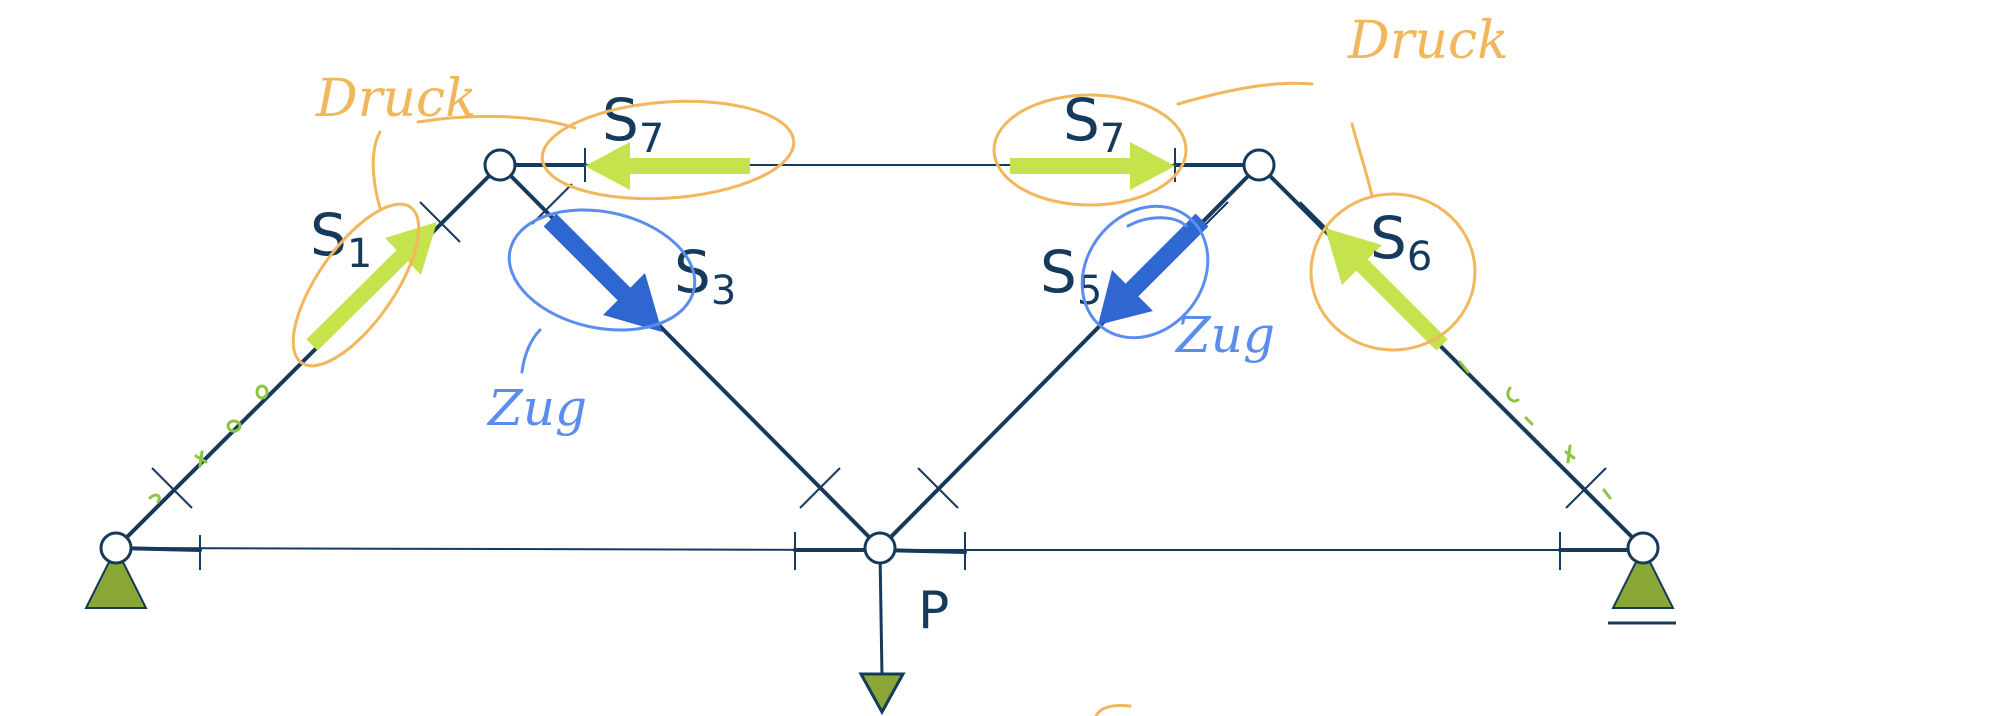 The width and height of the screenshot is (1999, 716). I want to click on force-arrow-s6, so click(1386, 289).